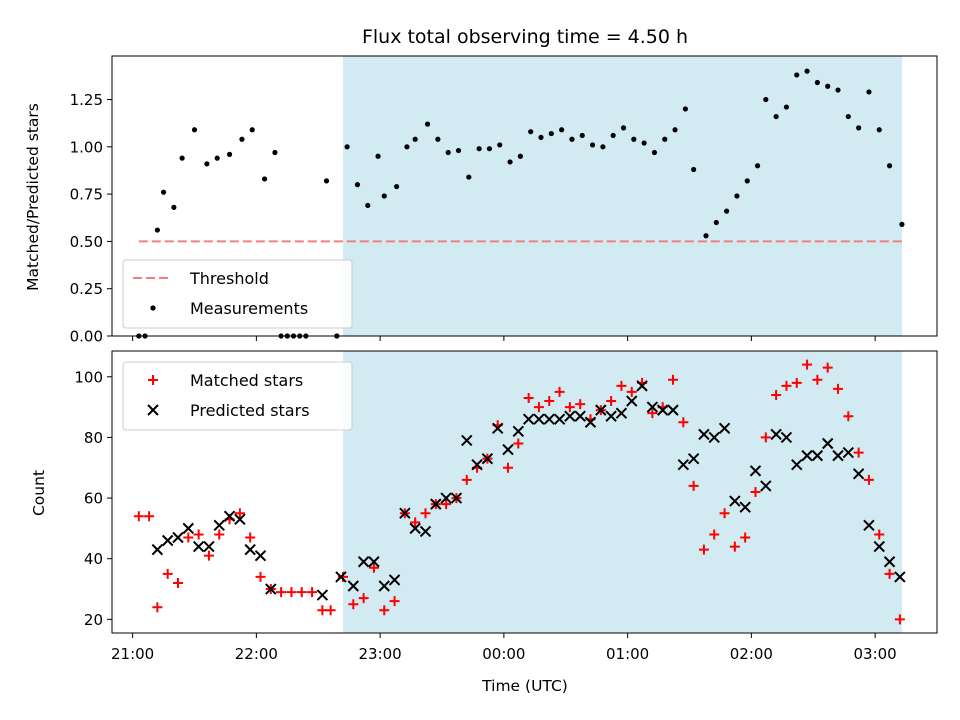  Describe the element at coordinates (93, 559) in the screenshot. I see `bottom-y-tick-label: 40` at that location.